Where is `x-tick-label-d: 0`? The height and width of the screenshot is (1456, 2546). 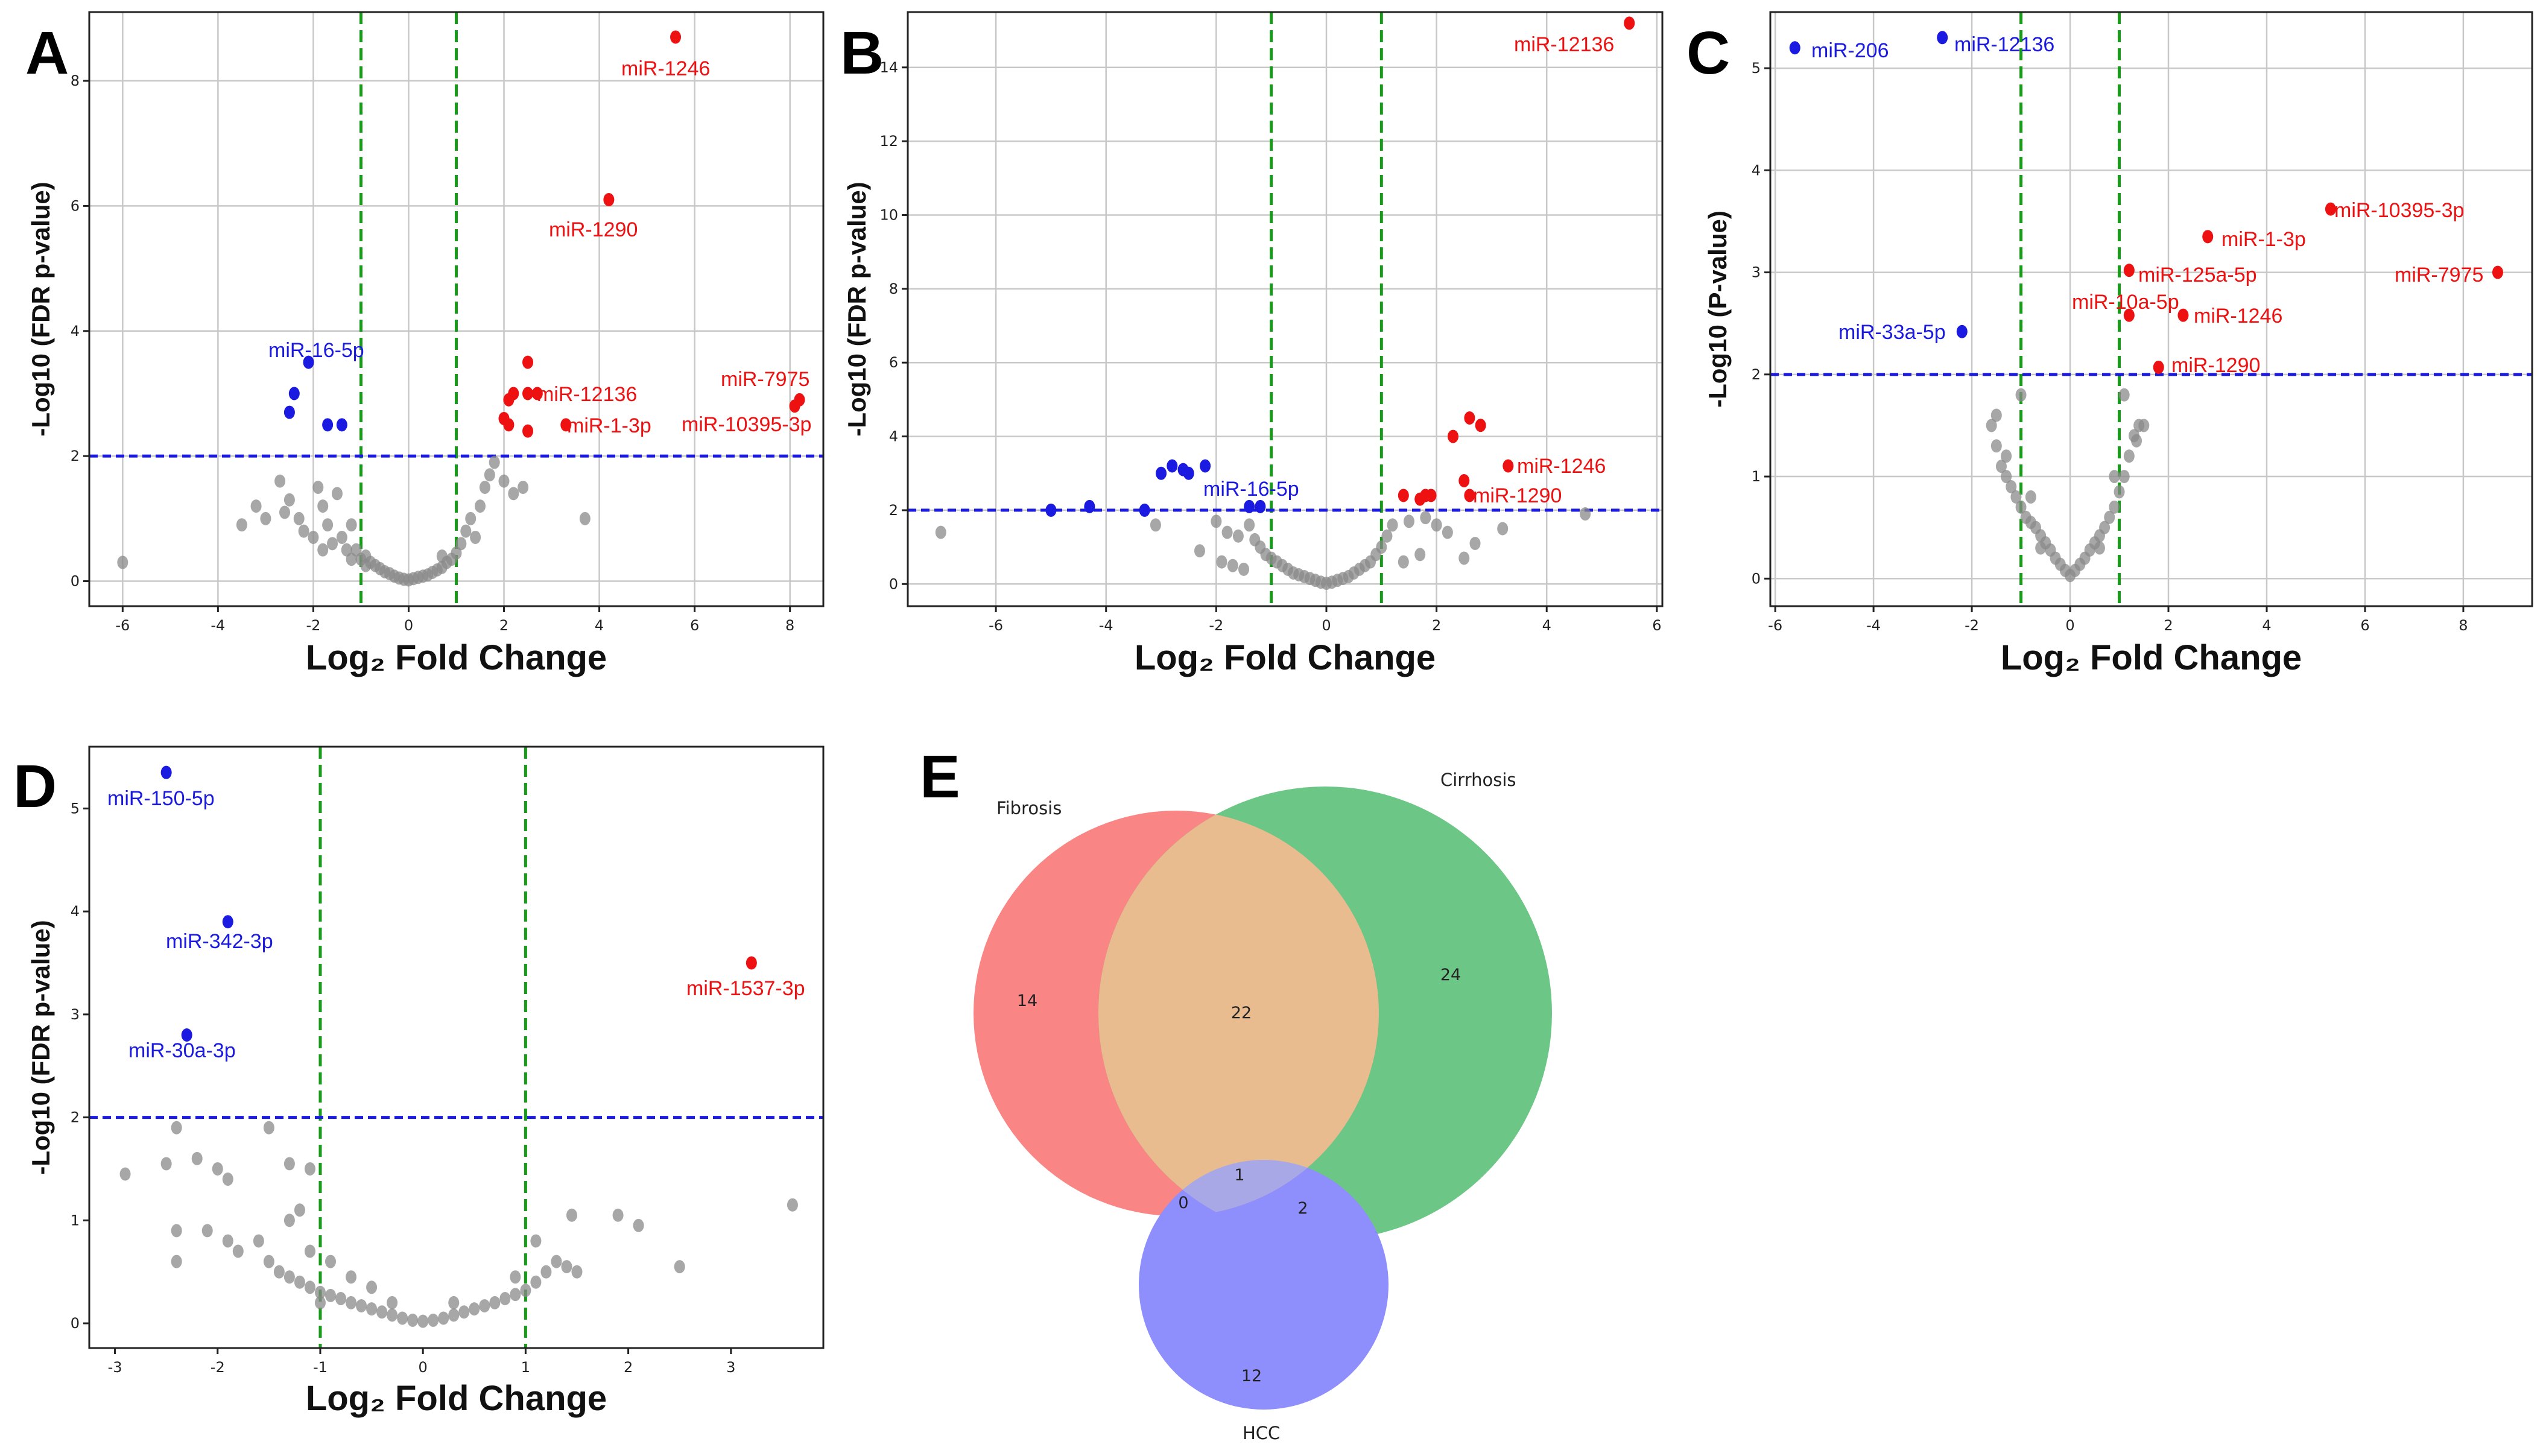
x-tick-label-d: 0 is located at coordinates (423, 1367).